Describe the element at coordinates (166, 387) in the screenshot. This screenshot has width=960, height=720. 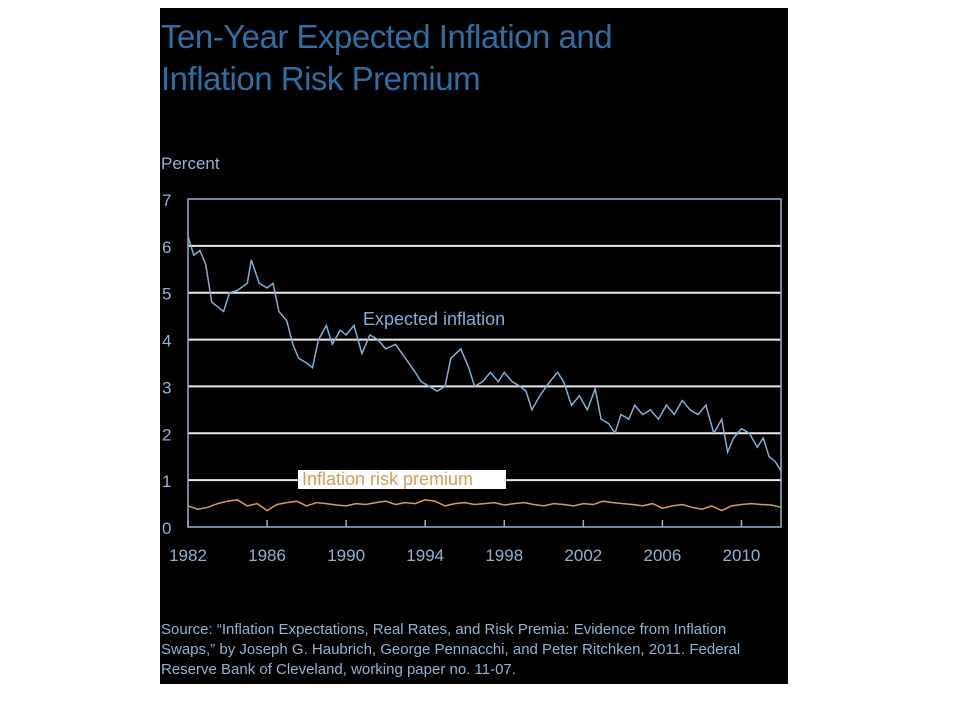
I see `y-tick-label: 3` at that location.